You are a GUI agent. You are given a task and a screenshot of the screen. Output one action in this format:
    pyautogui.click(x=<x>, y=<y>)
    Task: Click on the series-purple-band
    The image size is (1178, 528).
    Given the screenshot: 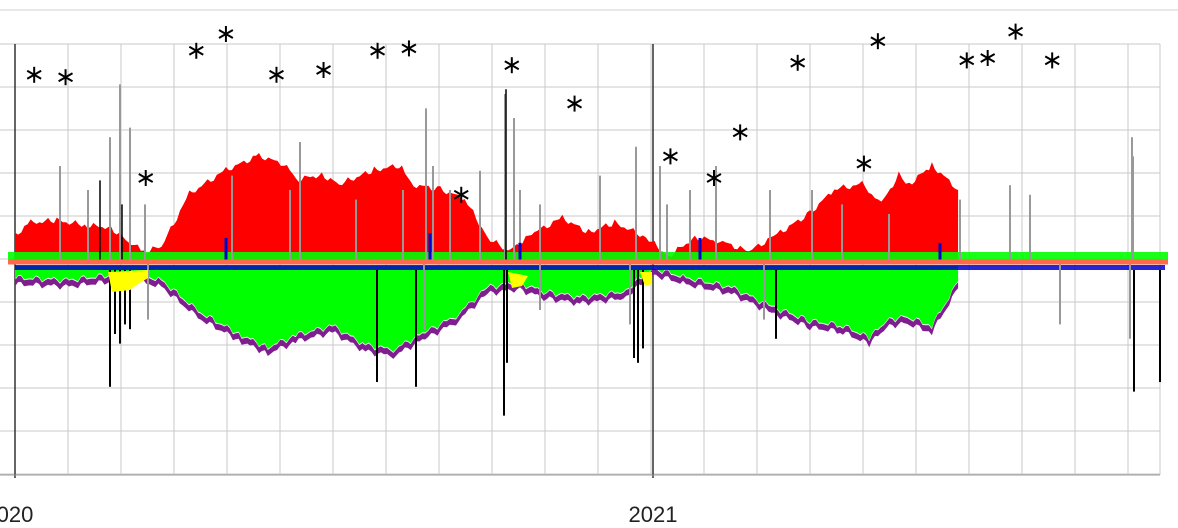 What is the action you would take?
    pyautogui.click(x=487, y=313)
    